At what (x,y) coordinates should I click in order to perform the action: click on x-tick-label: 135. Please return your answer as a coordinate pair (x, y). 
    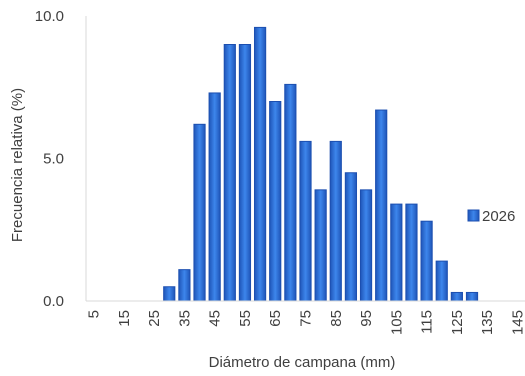
    Looking at the image, I should click on (487, 322).